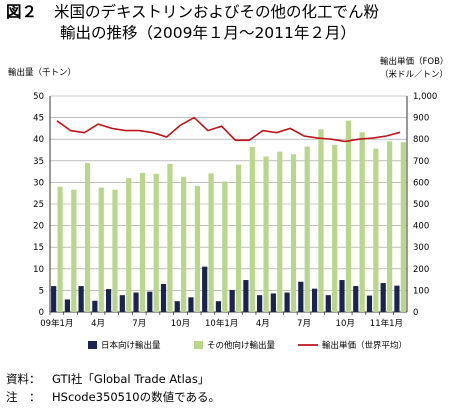 The height and width of the screenshot is (410, 452). I want to click on title-line-2: 輸出の推移（2009年１月～2011年２月）, so click(208, 33).